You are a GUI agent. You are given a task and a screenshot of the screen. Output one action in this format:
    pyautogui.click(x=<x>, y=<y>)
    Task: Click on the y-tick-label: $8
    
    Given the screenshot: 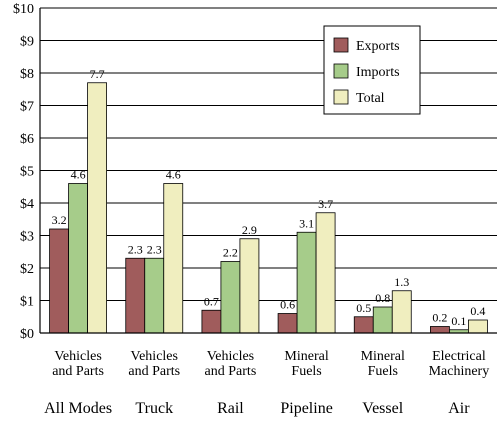 What is the action you would take?
    pyautogui.click(x=27, y=74)
    